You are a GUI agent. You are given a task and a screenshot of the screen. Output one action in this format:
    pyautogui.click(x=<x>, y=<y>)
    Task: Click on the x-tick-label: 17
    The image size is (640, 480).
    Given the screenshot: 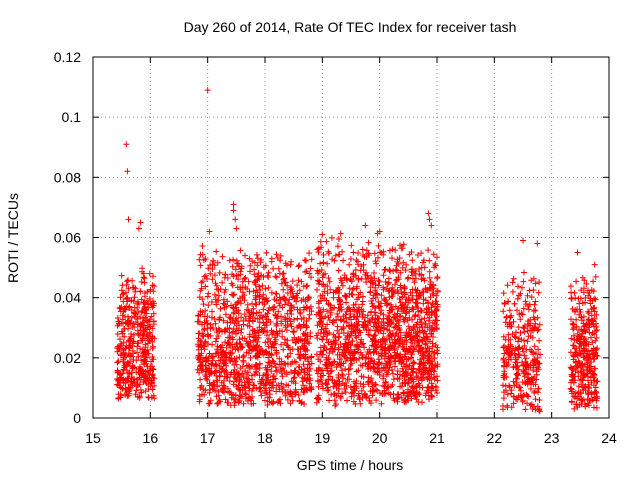 What is the action you would take?
    pyautogui.click(x=208, y=438)
    